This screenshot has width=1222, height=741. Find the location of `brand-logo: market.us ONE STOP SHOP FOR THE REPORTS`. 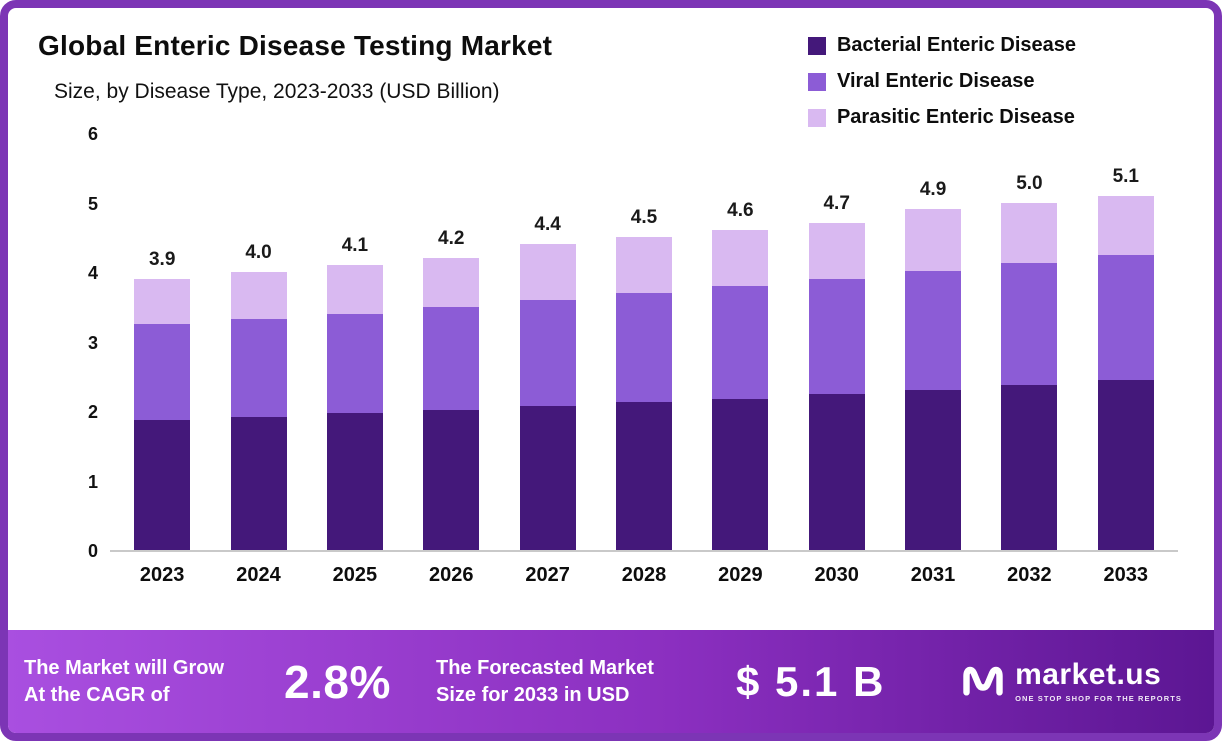

brand-logo: market.us ONE STOP SHOP FOR THE REPORTS is located at coordinates (1071, 681).